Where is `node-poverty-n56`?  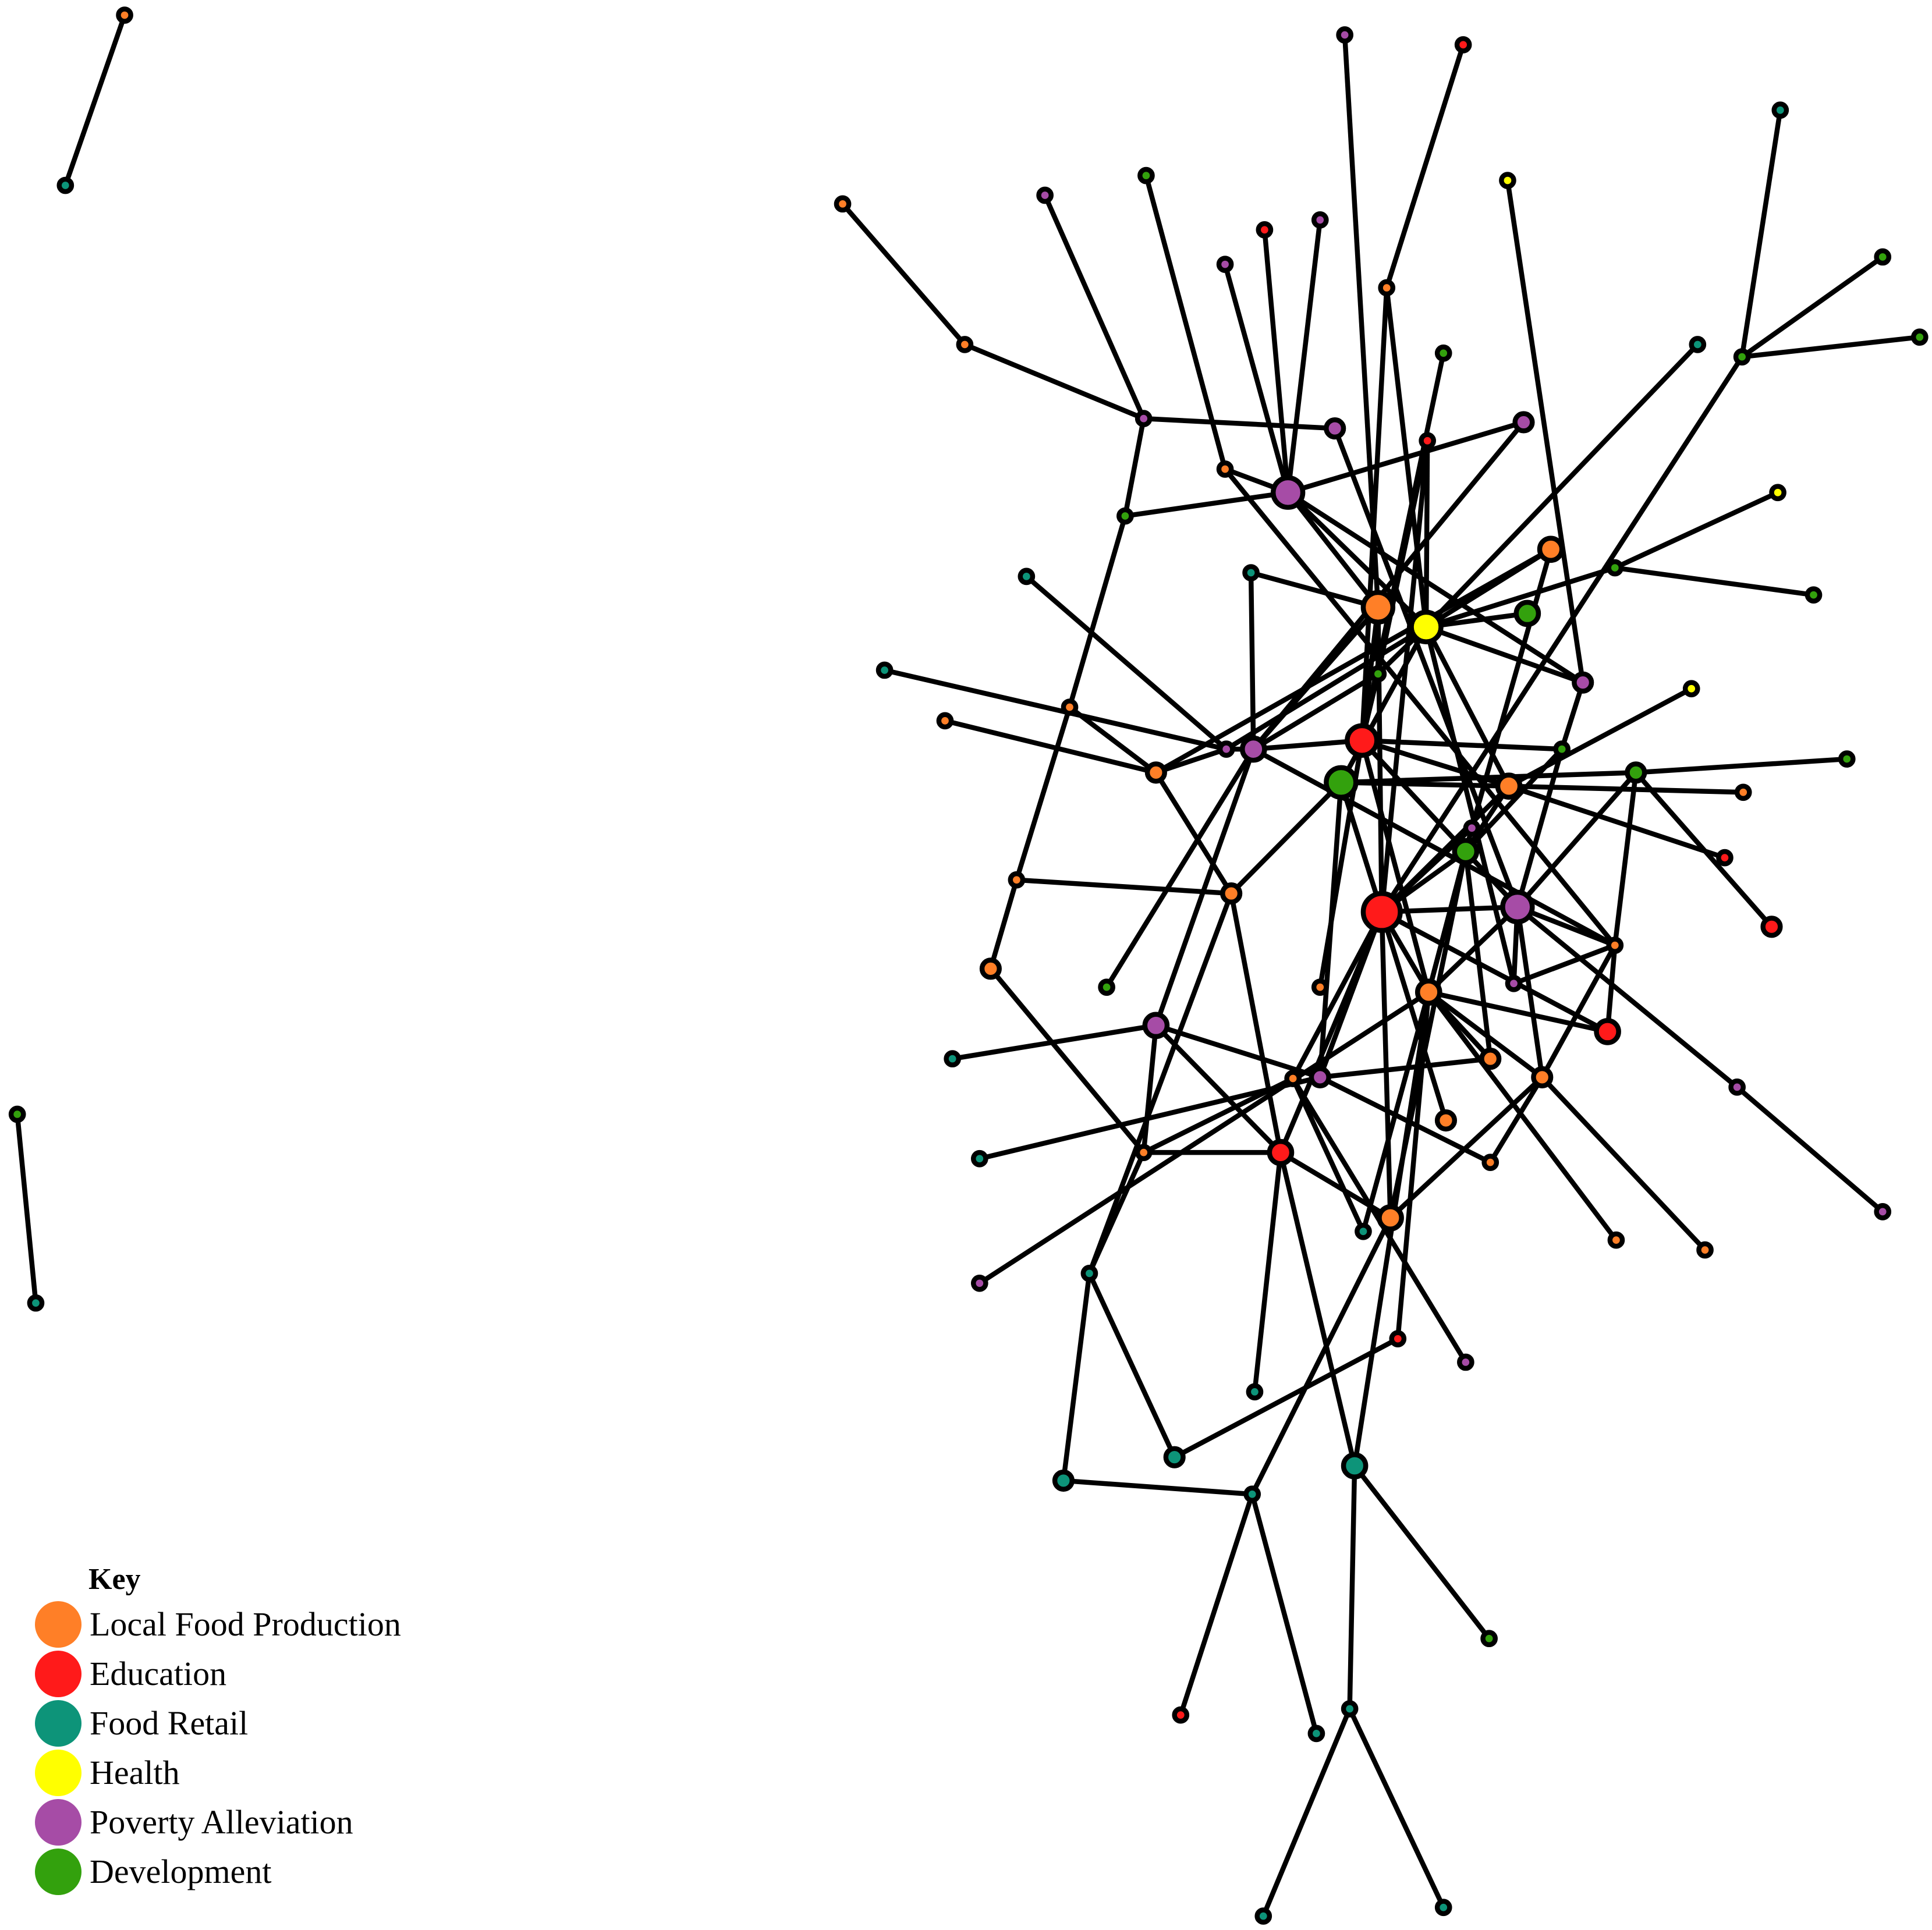
node-poverty-n56 is located at coordinates (1517, 907).